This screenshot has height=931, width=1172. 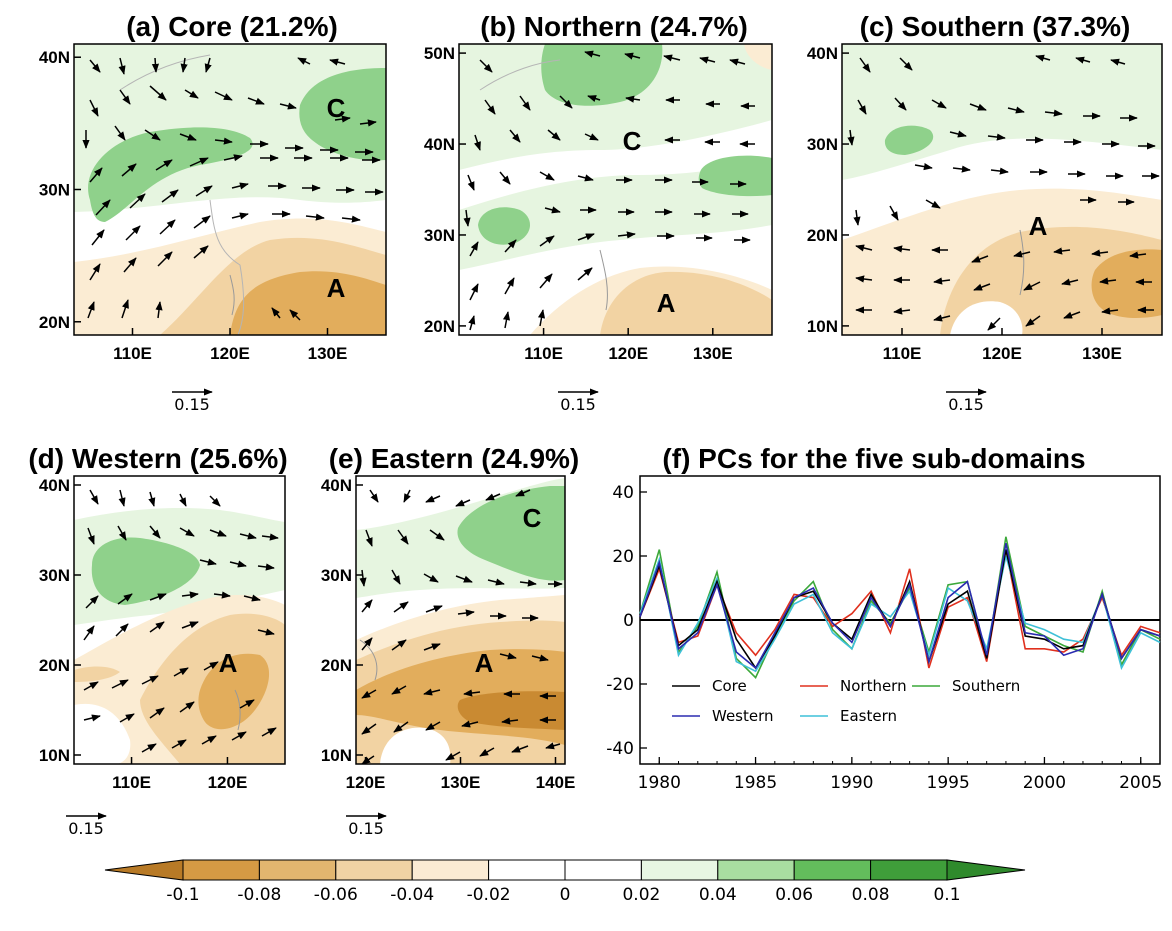 I want to click on legend-label: Southern, so click(x=986, y=686).